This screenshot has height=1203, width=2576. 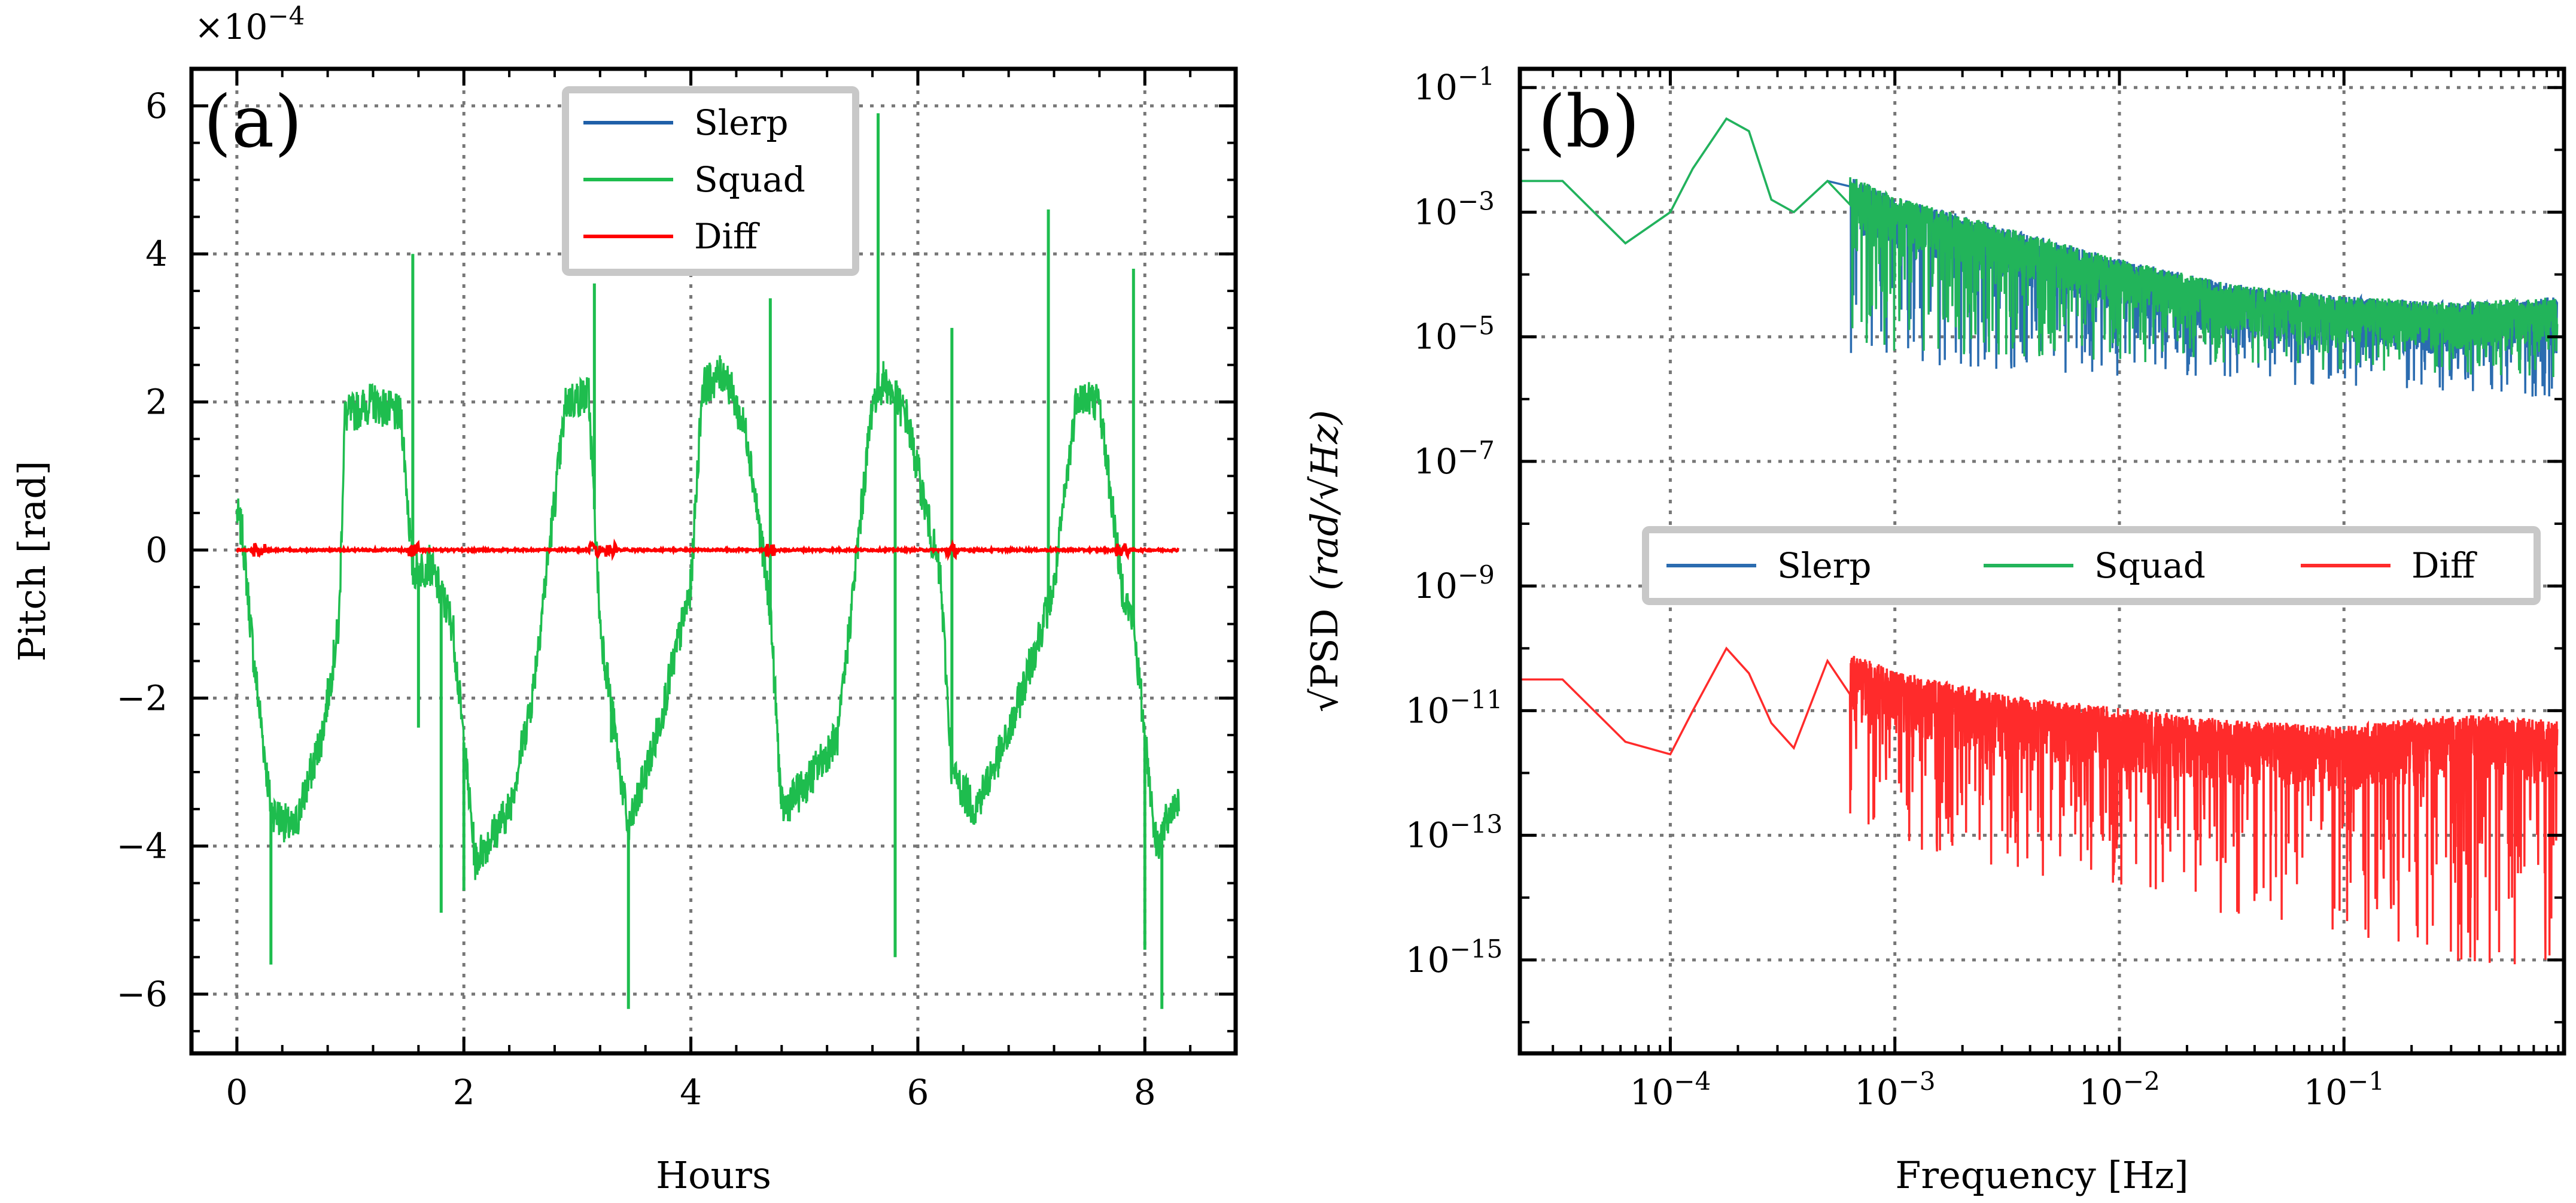 What do you see at coordinates (2041, 1175) in the screenshot?
I see `x-axis-label-b: Frequency [Hz]` at bounding box center [2041, 1175].